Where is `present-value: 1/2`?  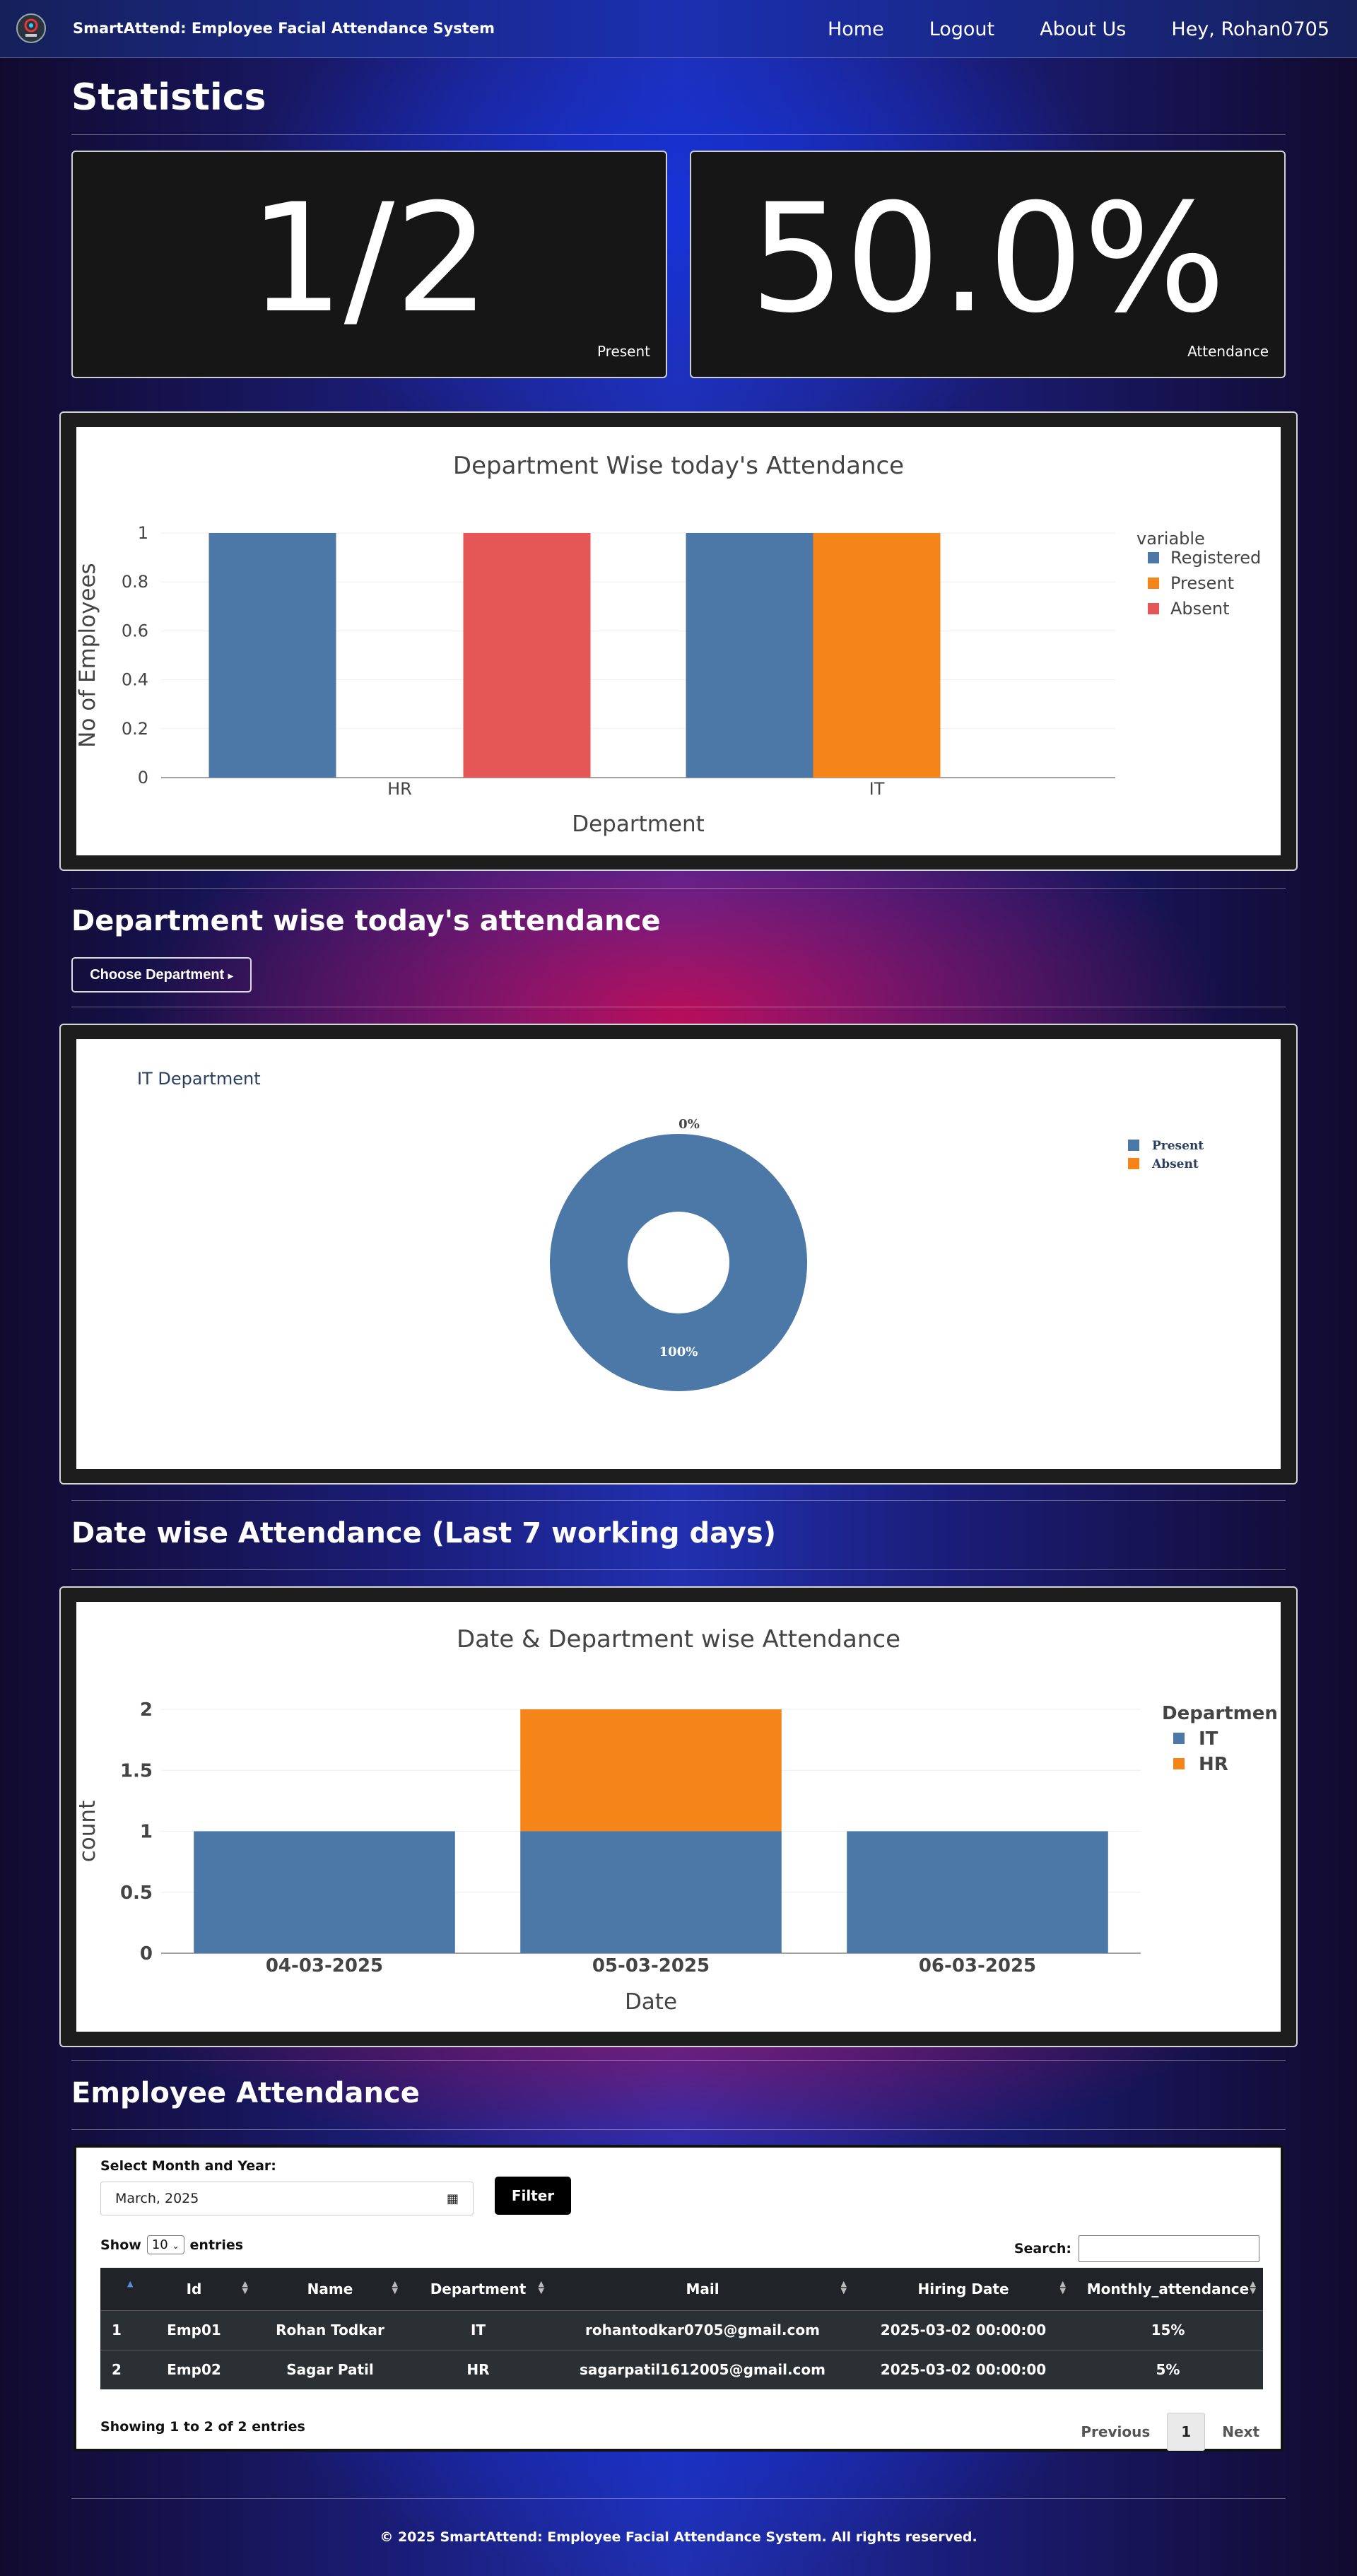
present-value: 1/2 is located at coordinates (369, 259).